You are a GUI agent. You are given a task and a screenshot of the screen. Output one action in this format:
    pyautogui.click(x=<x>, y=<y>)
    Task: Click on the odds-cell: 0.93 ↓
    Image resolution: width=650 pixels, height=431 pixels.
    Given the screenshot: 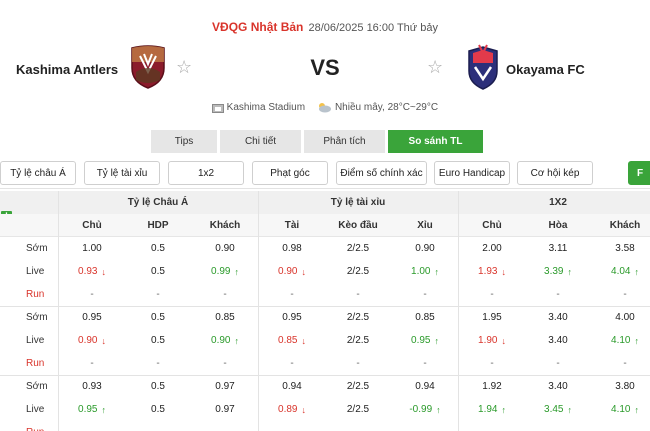 What is the action you would take?
    pyautogui.click(x=92, y=271)
    